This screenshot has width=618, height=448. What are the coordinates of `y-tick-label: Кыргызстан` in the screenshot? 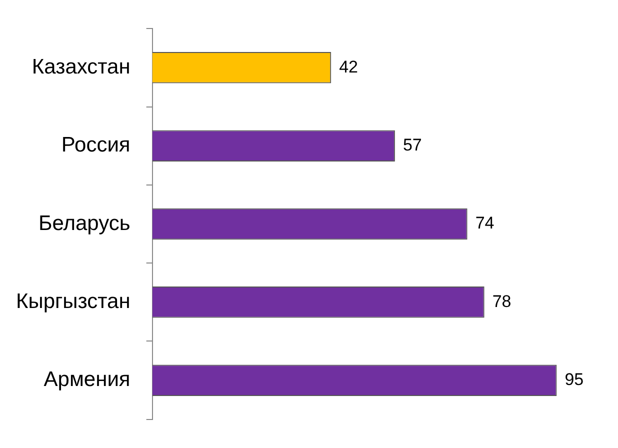 It's located at (73, 301).